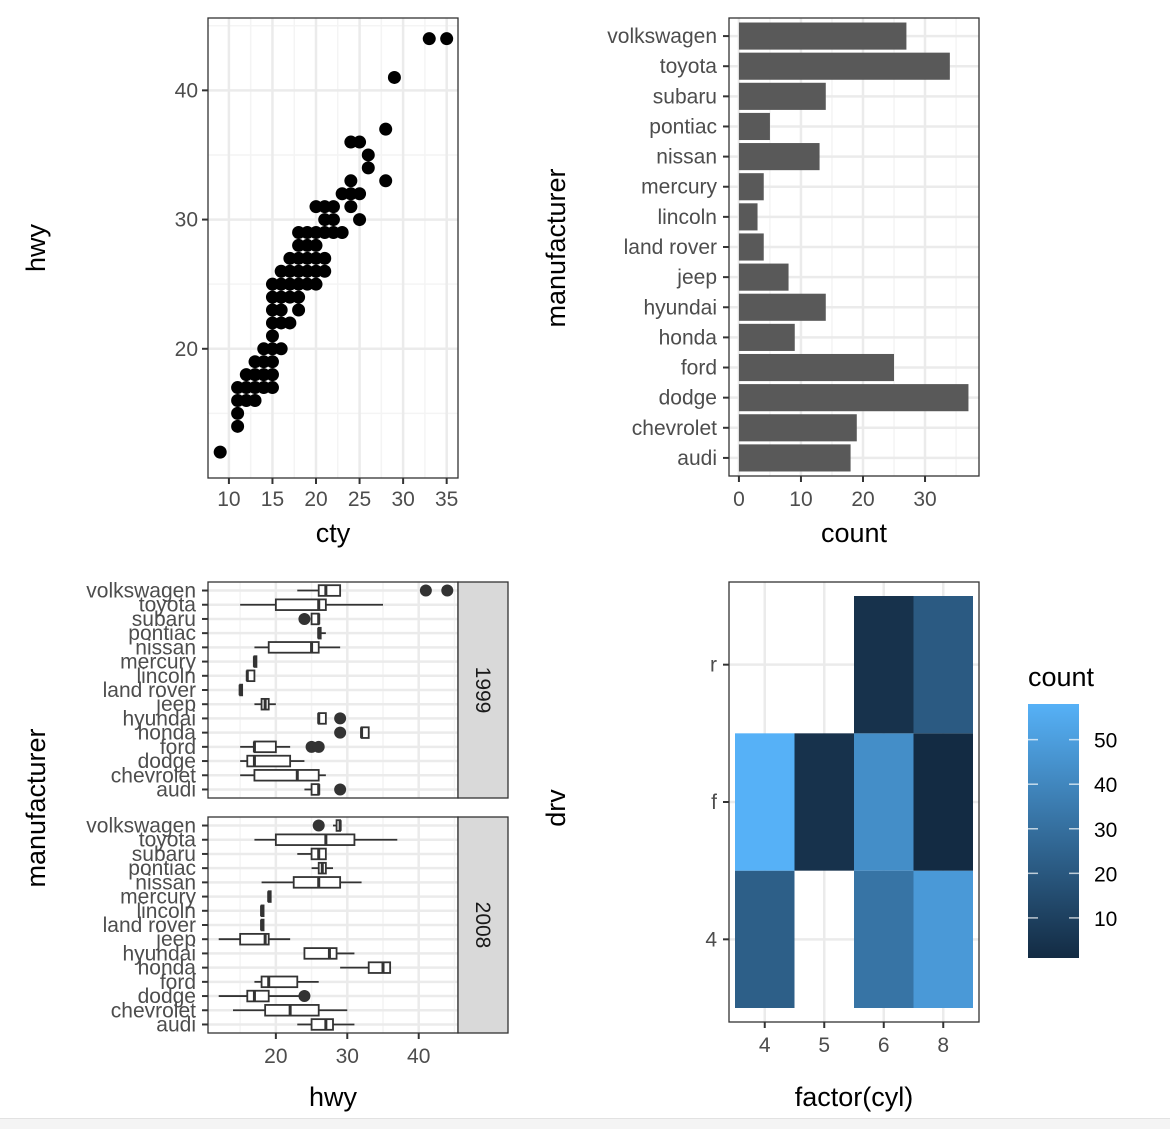 Image resolution: width=1170 pixels, height=1129 pixels. What do you see at coordinates (1053, 831) in the screenshot?
I see `legend-colorbar` at bounding box center [1053, 831].